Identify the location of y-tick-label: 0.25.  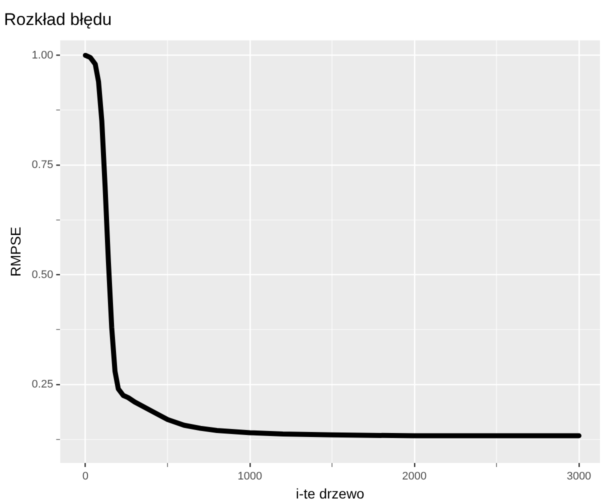
(43, 384).